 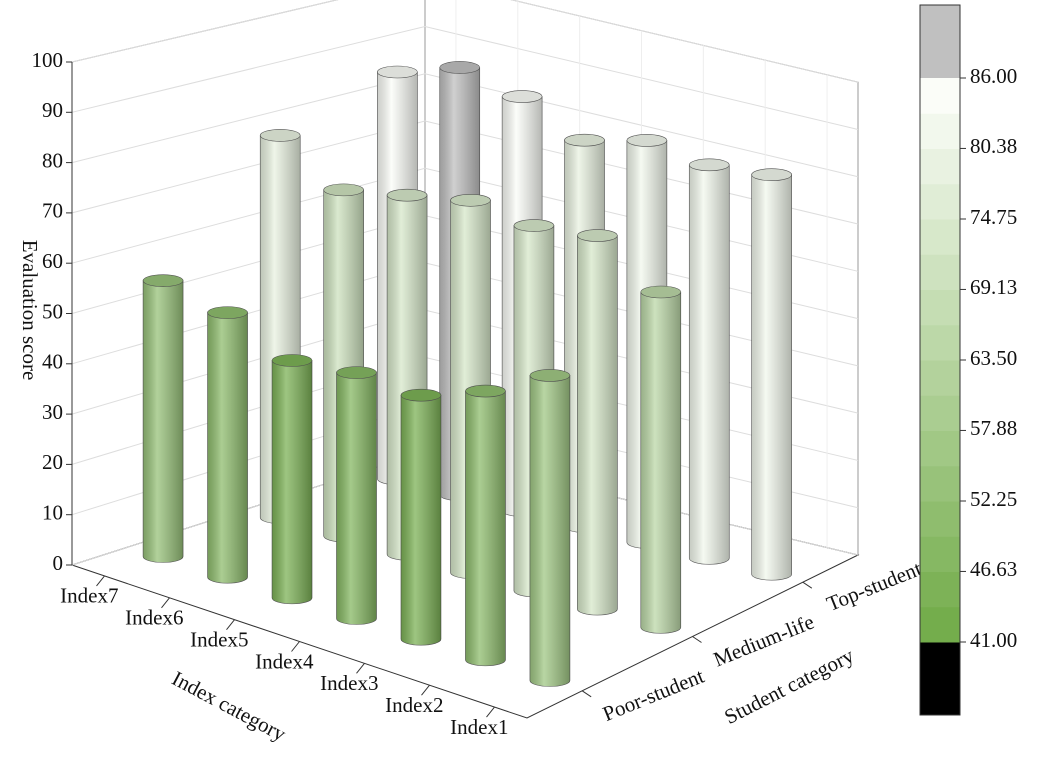 I want to click on colorbar-tick-label: 74.75, so click(x=993, y=217).